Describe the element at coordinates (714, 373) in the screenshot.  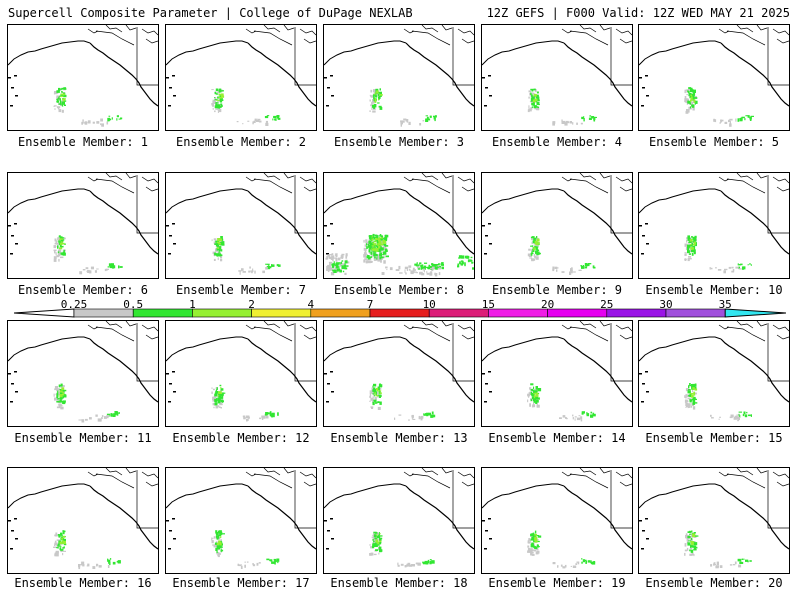
I see `ensemble-map-panel` at that location.